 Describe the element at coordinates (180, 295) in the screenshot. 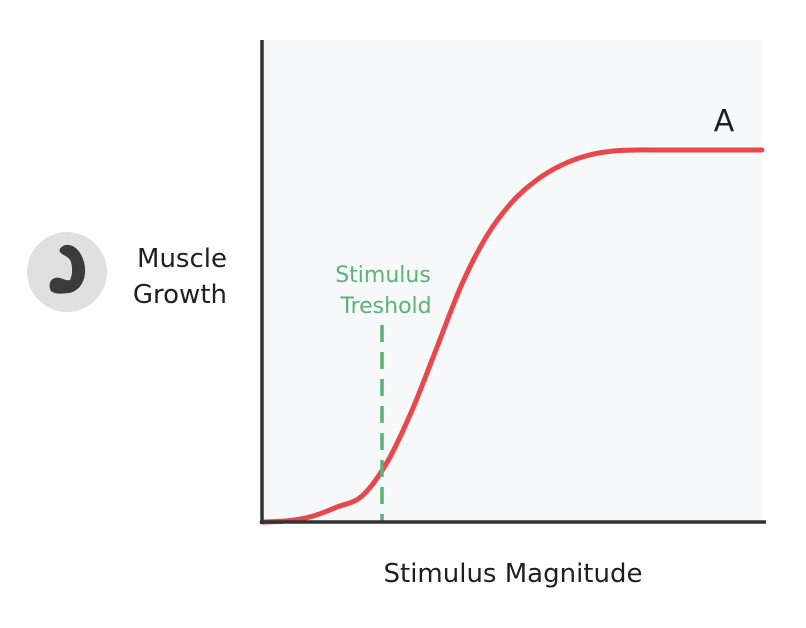

I see `y-axis-label-line: Growth` at that location.